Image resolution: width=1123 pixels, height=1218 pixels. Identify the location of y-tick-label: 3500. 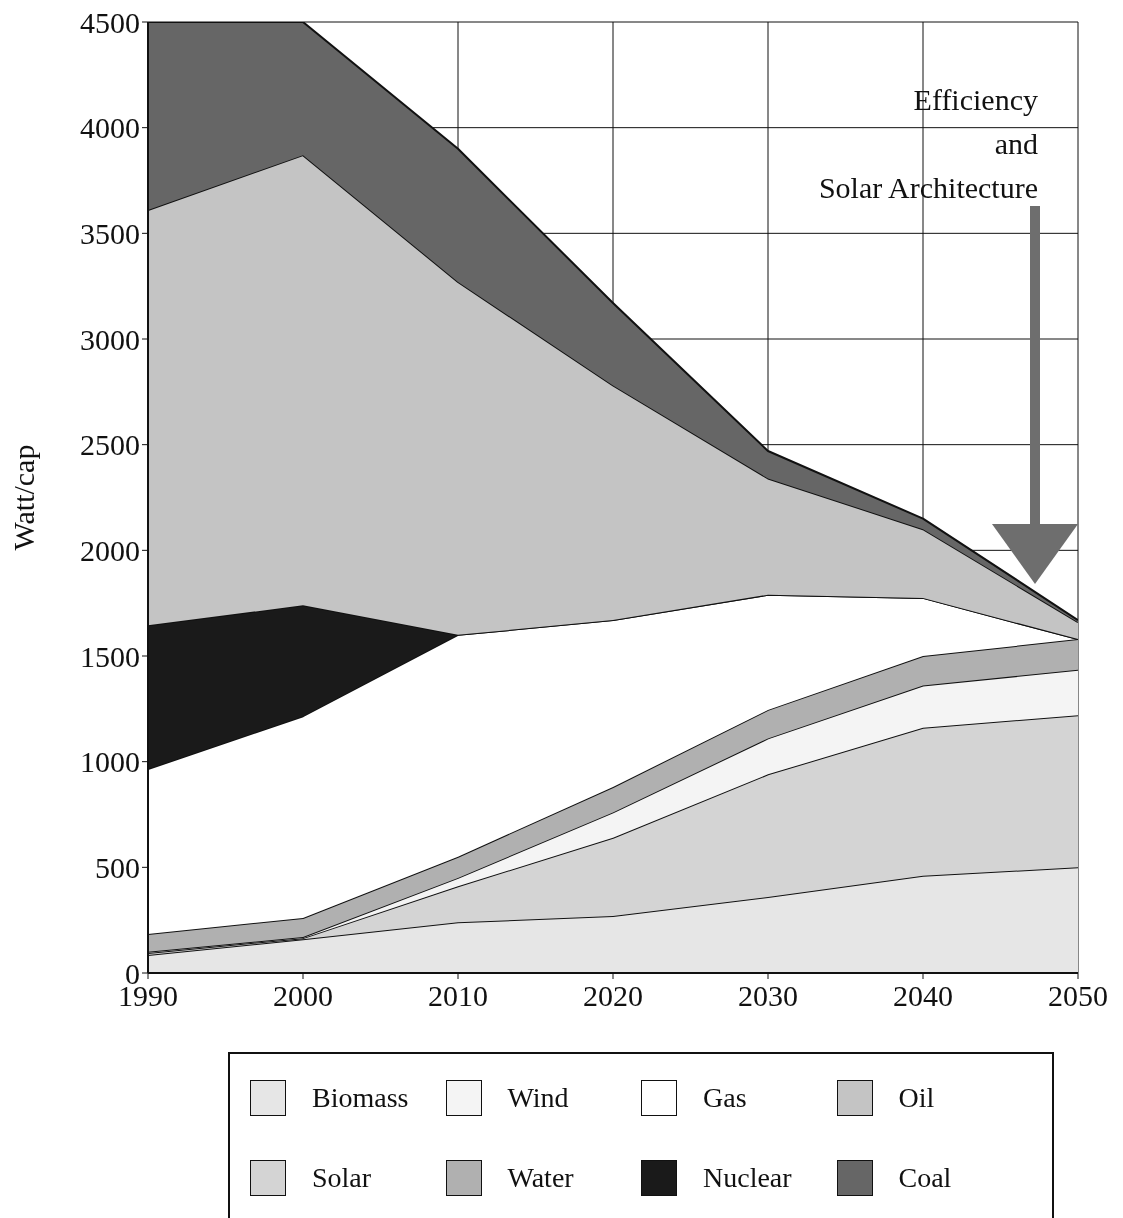
(110, 233).